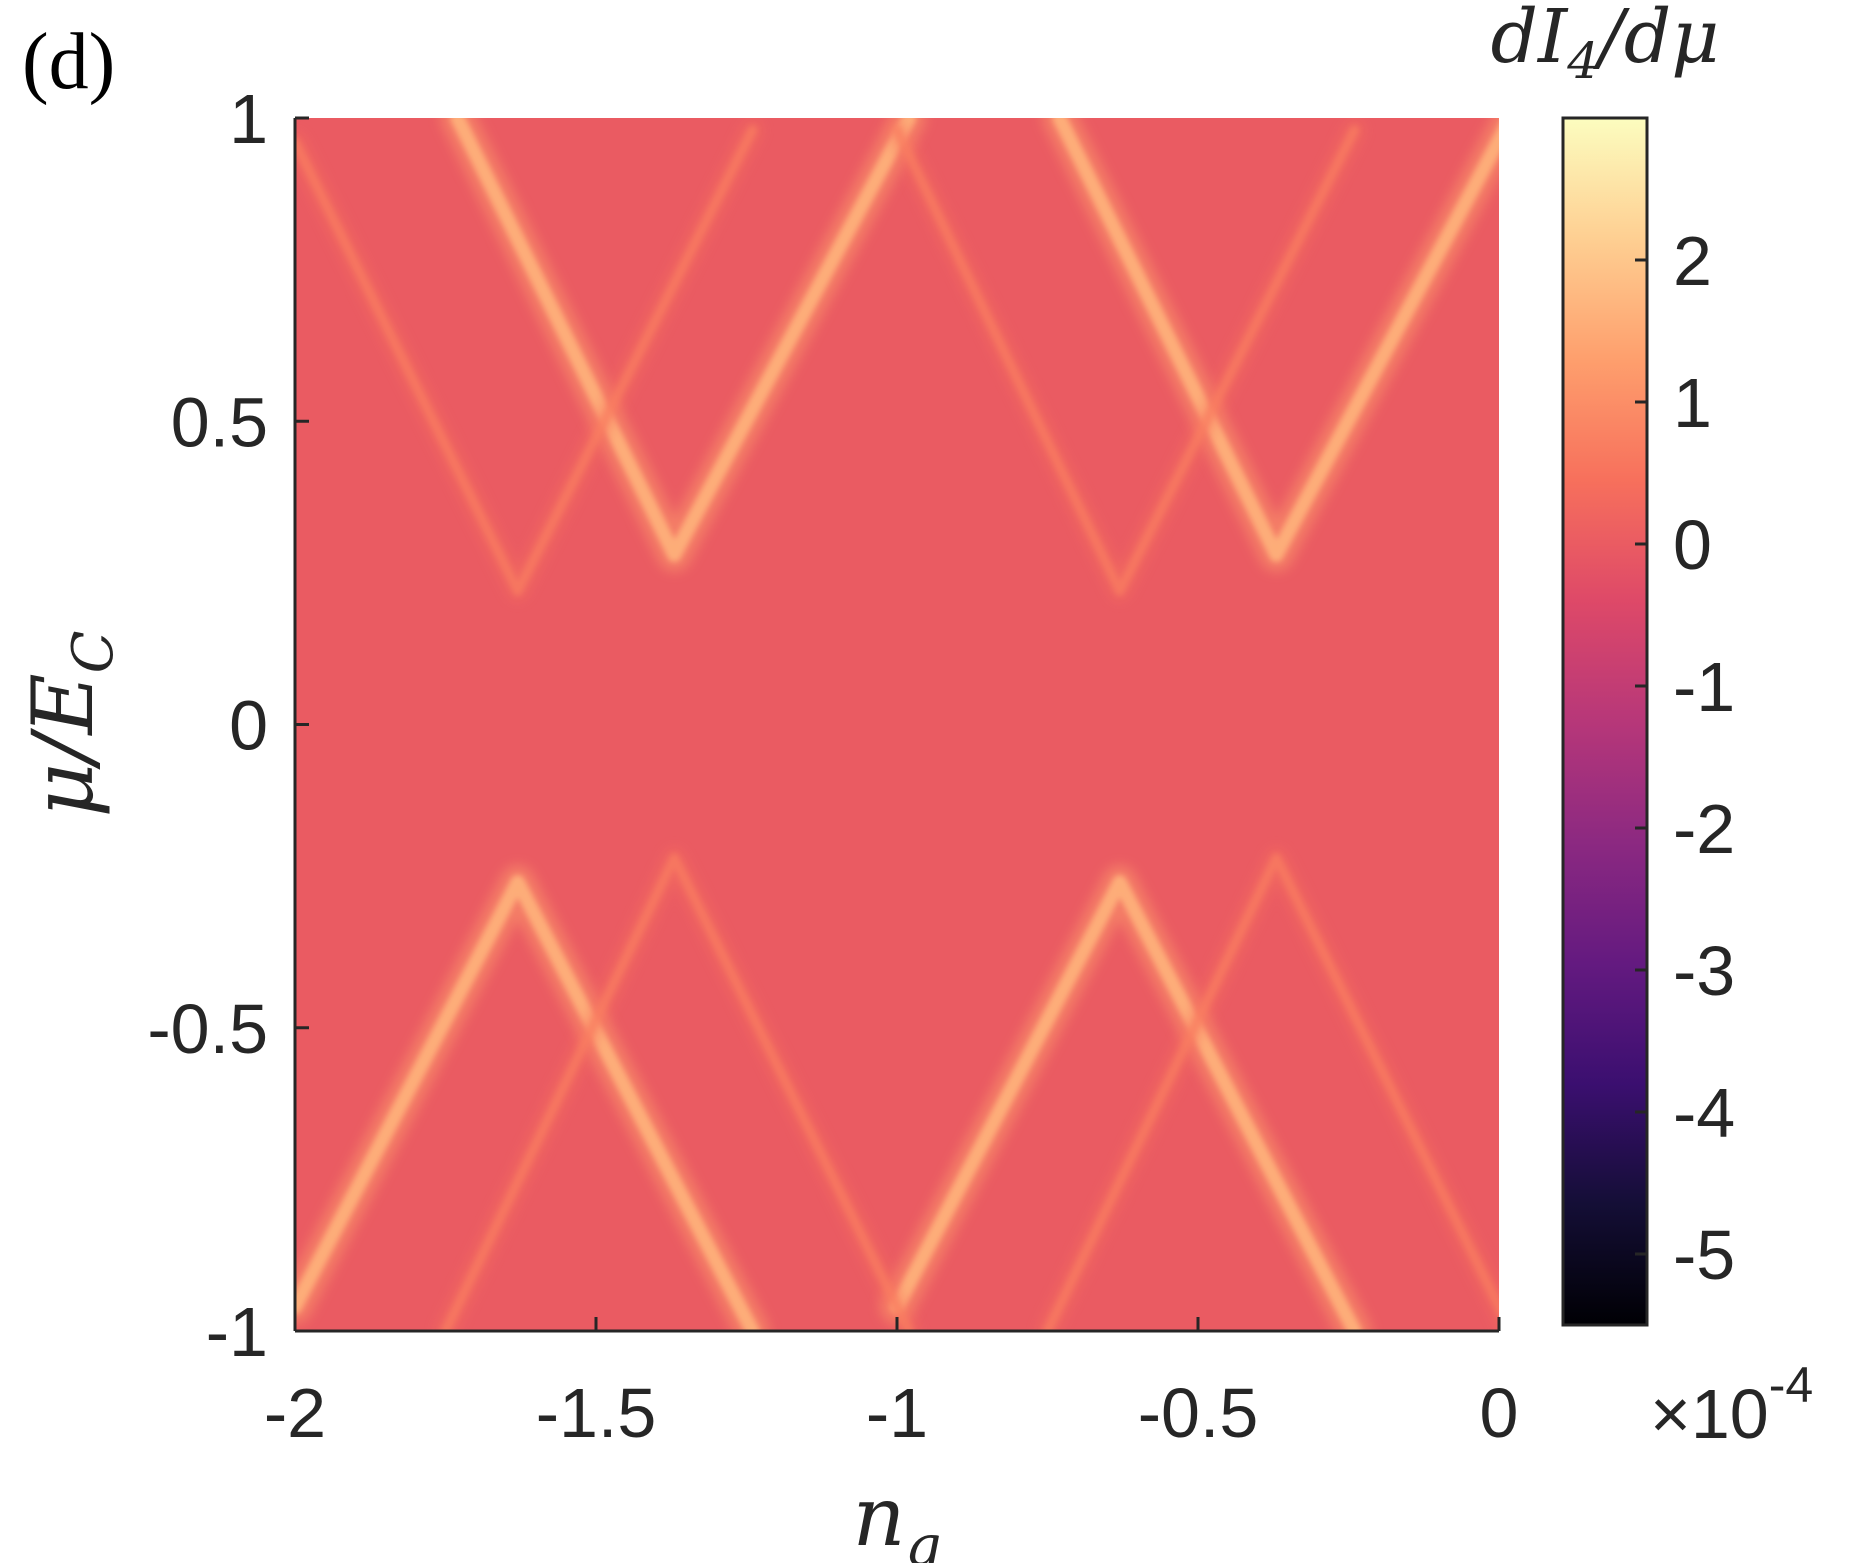 The image size is (1875, 1563). I want to click on y-axis-label-main: μ/E, so click(63, 745).